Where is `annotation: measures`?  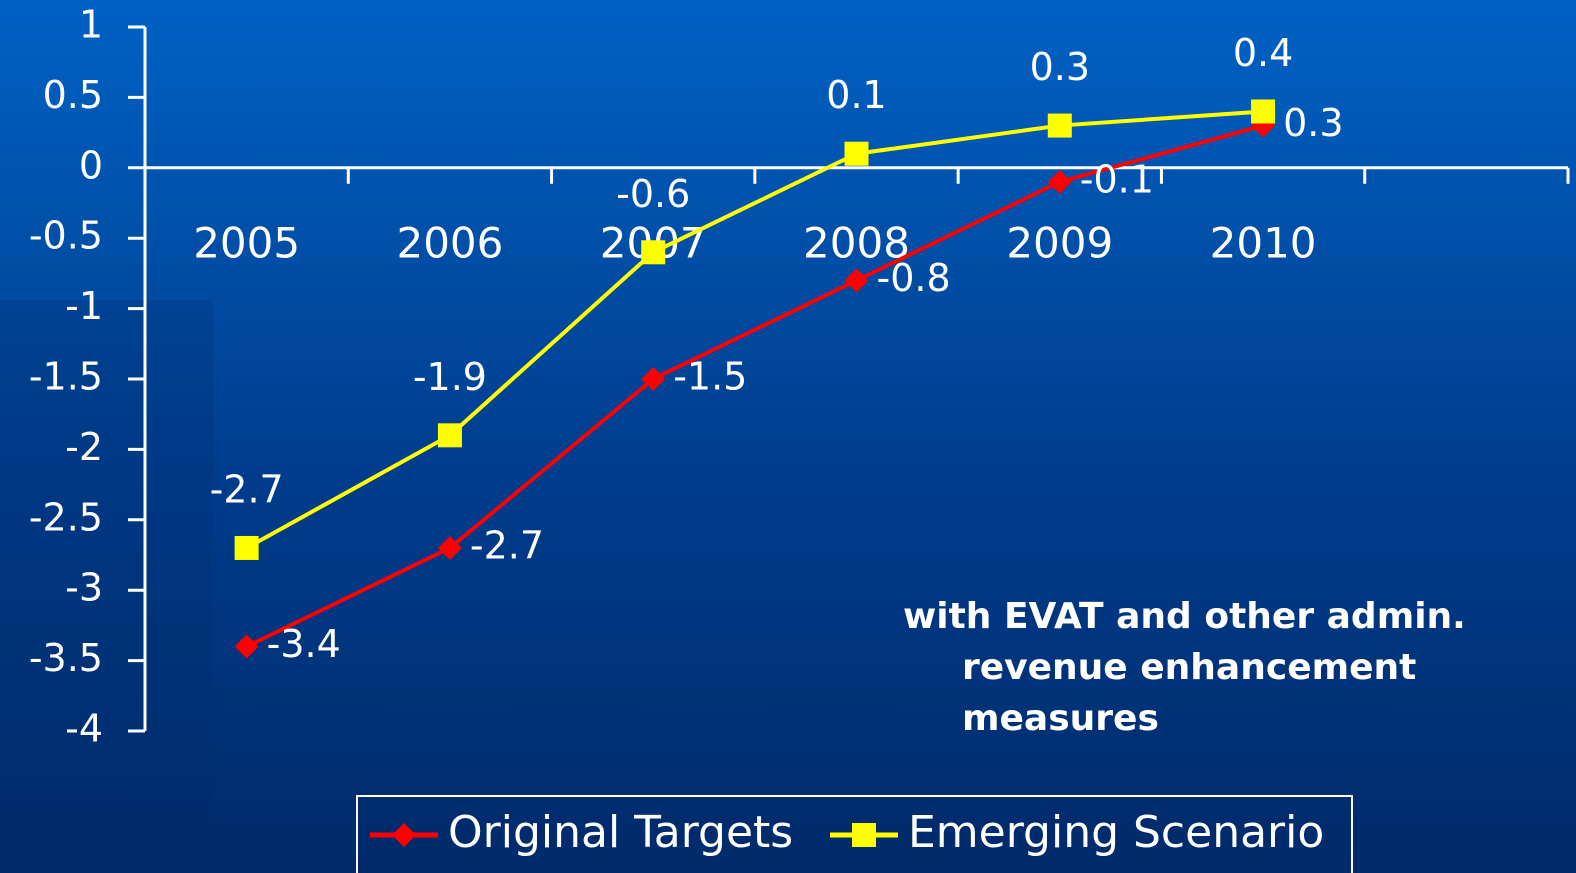
annotation: measures is located at coordinates (1060, 718).